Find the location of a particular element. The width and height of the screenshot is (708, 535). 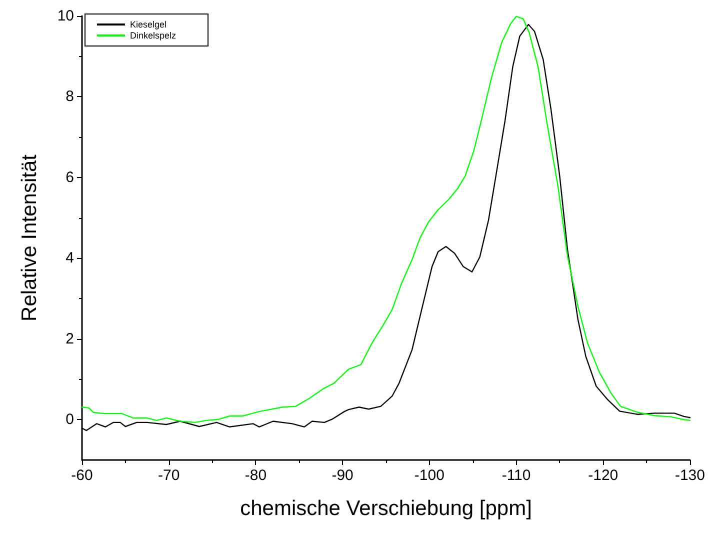

y-tick-label: 4 is located at coordinates (70, 258).